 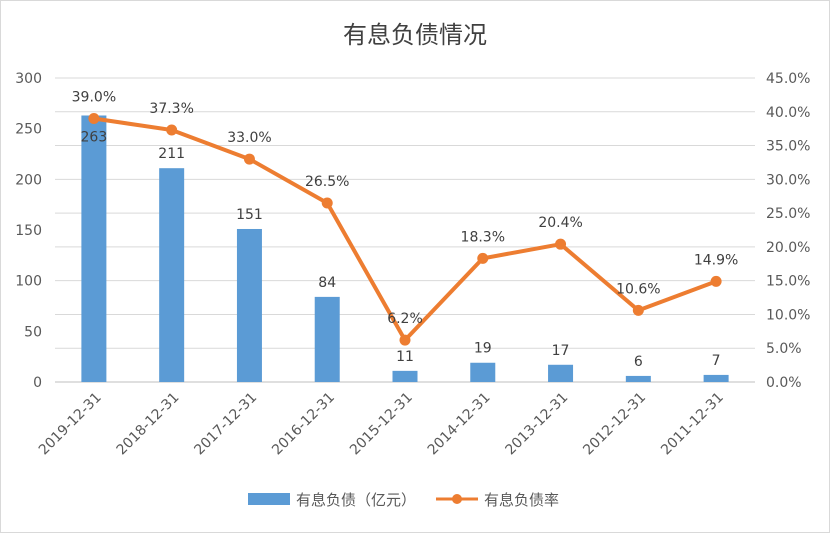 What do you see at coordinates (638, 289) in the screenshot?
I see `line-data-label: 10.6%` at bounding box center [638, 289].